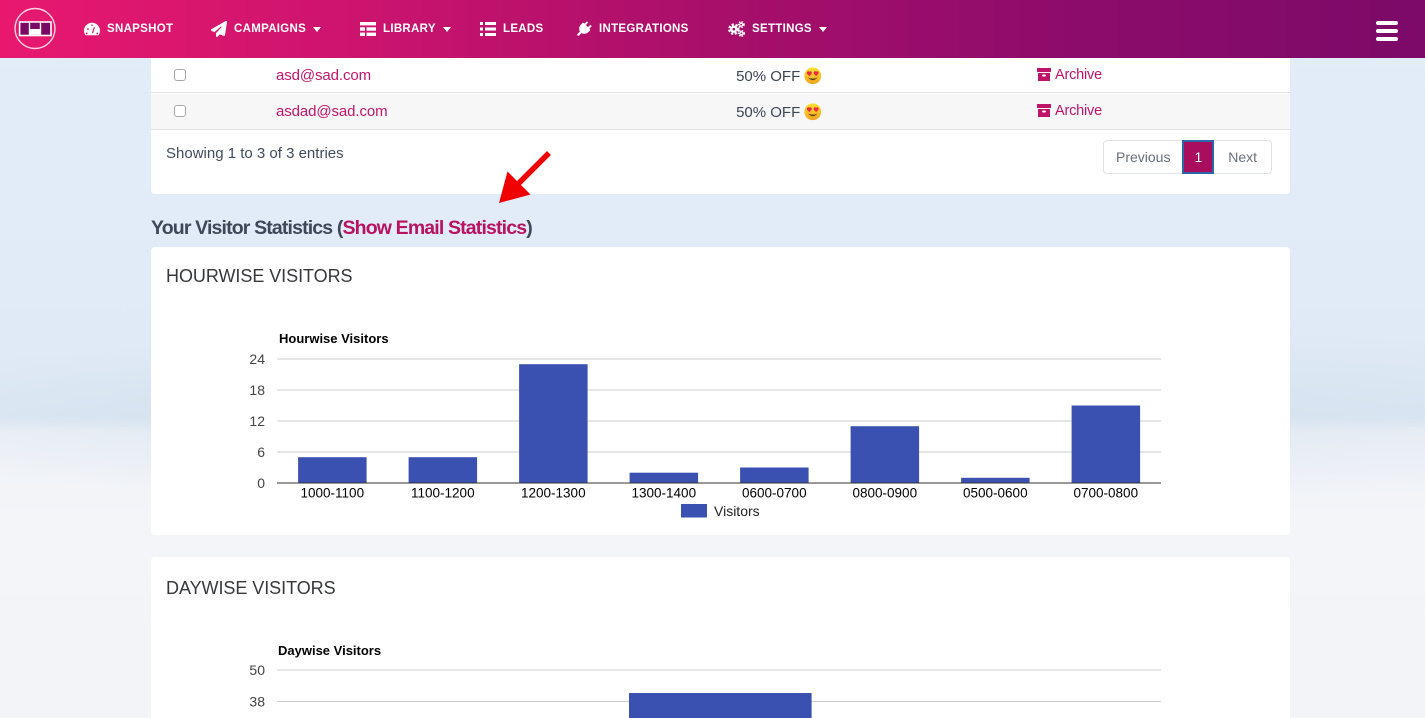 Image resolution: width=1425 pixels, height=718 pixels. Describe the element at coordinates (257, 670) in the screenshot. I see `svg-text: 50` at that location.